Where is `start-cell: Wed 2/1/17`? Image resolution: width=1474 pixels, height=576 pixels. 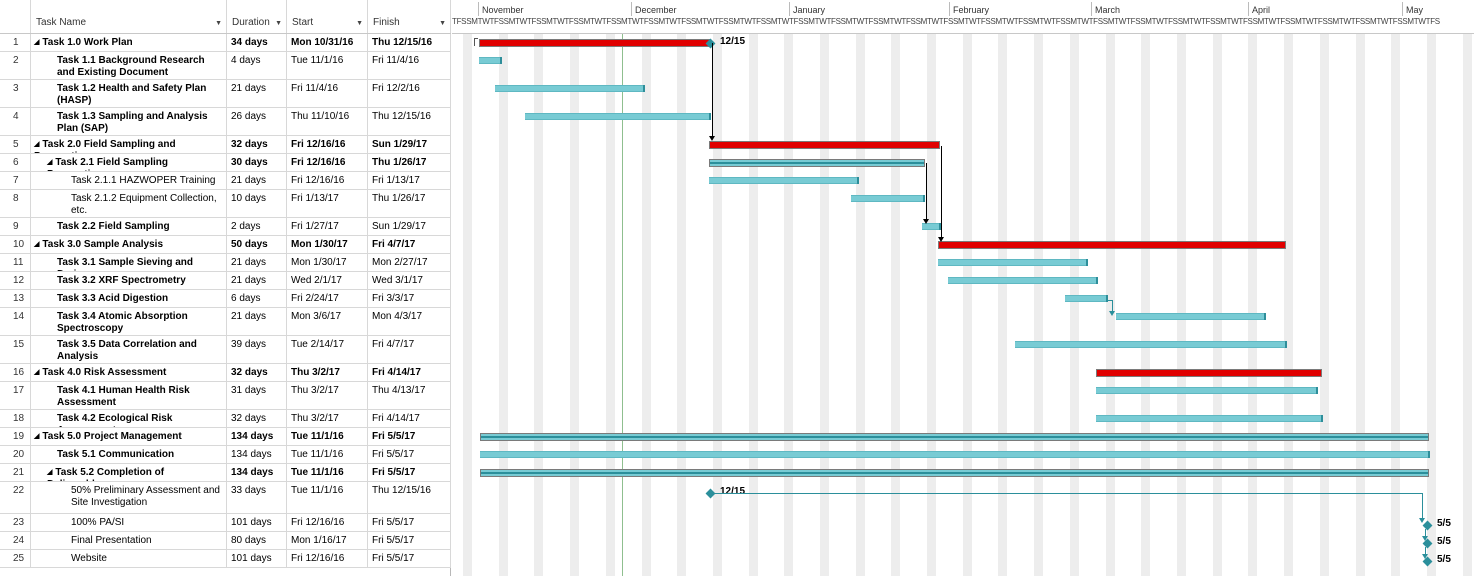
start-cell: Wed 2/1/17 is located at coordinates (327, 280).